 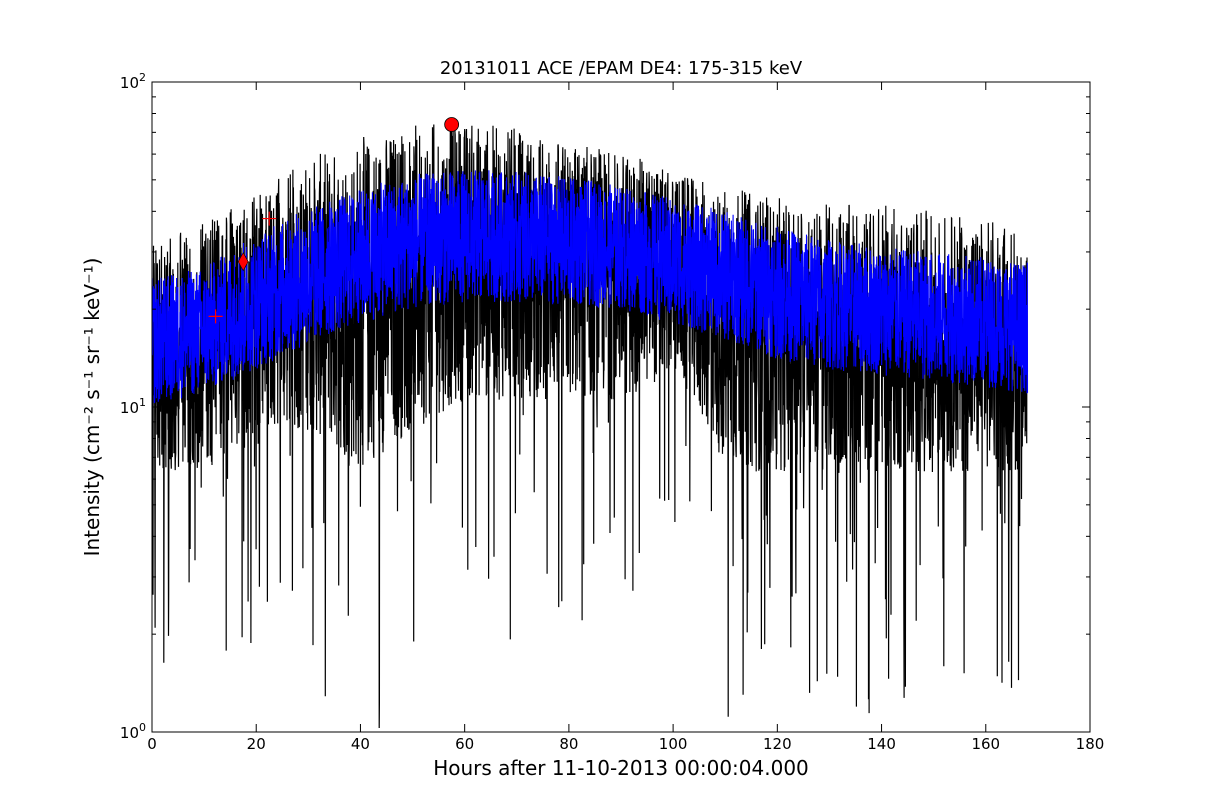 What do you see at coordinates (152, 744) in the screenshot?
I see `x-tick-label: 0` at bounding box center [152, 744].